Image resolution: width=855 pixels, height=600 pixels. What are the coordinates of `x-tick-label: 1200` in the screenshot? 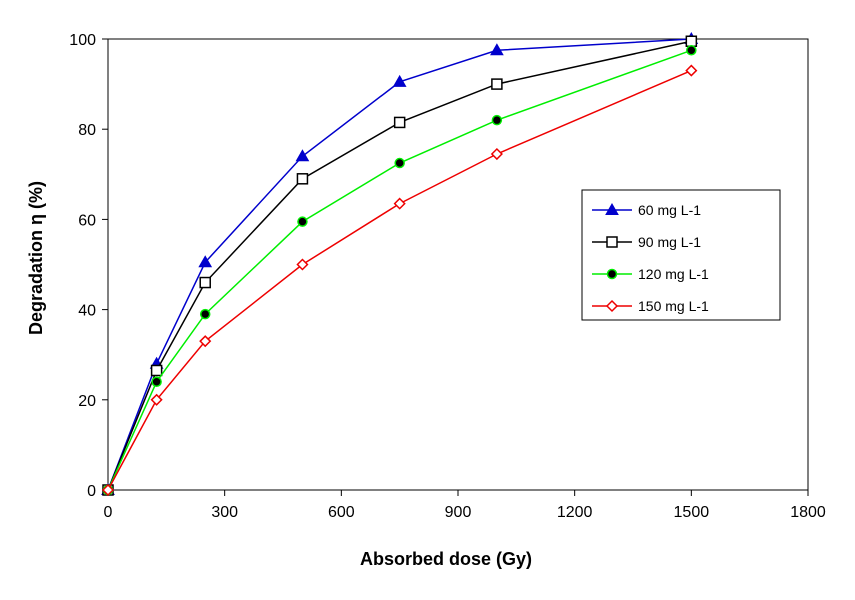 It's located at (575, 512).